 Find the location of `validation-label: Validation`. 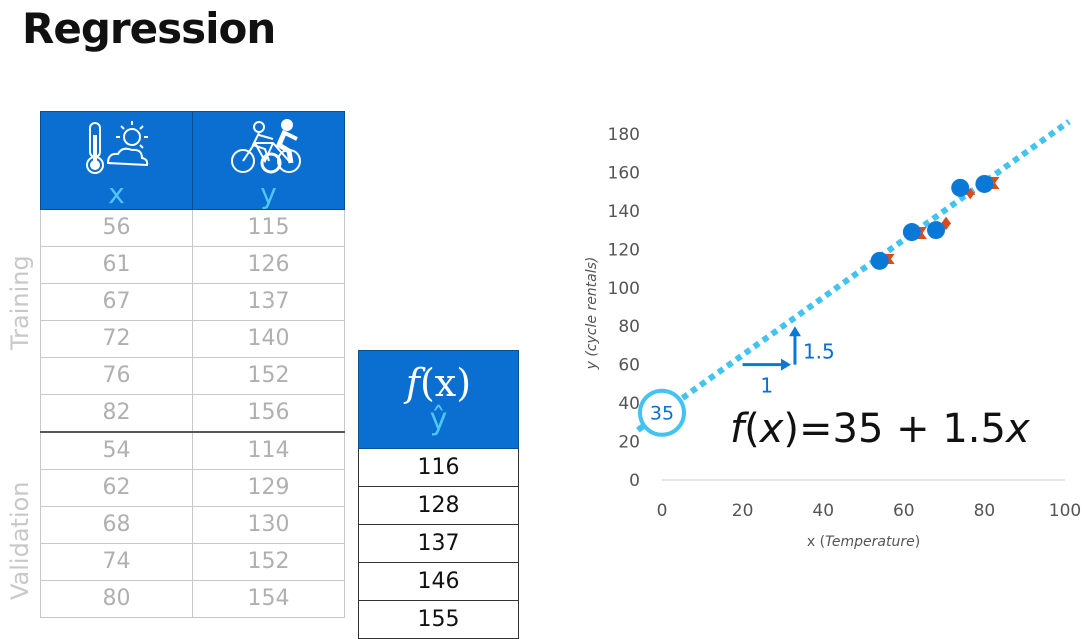

validation-label: Validation is located at coordinates (20, 540).